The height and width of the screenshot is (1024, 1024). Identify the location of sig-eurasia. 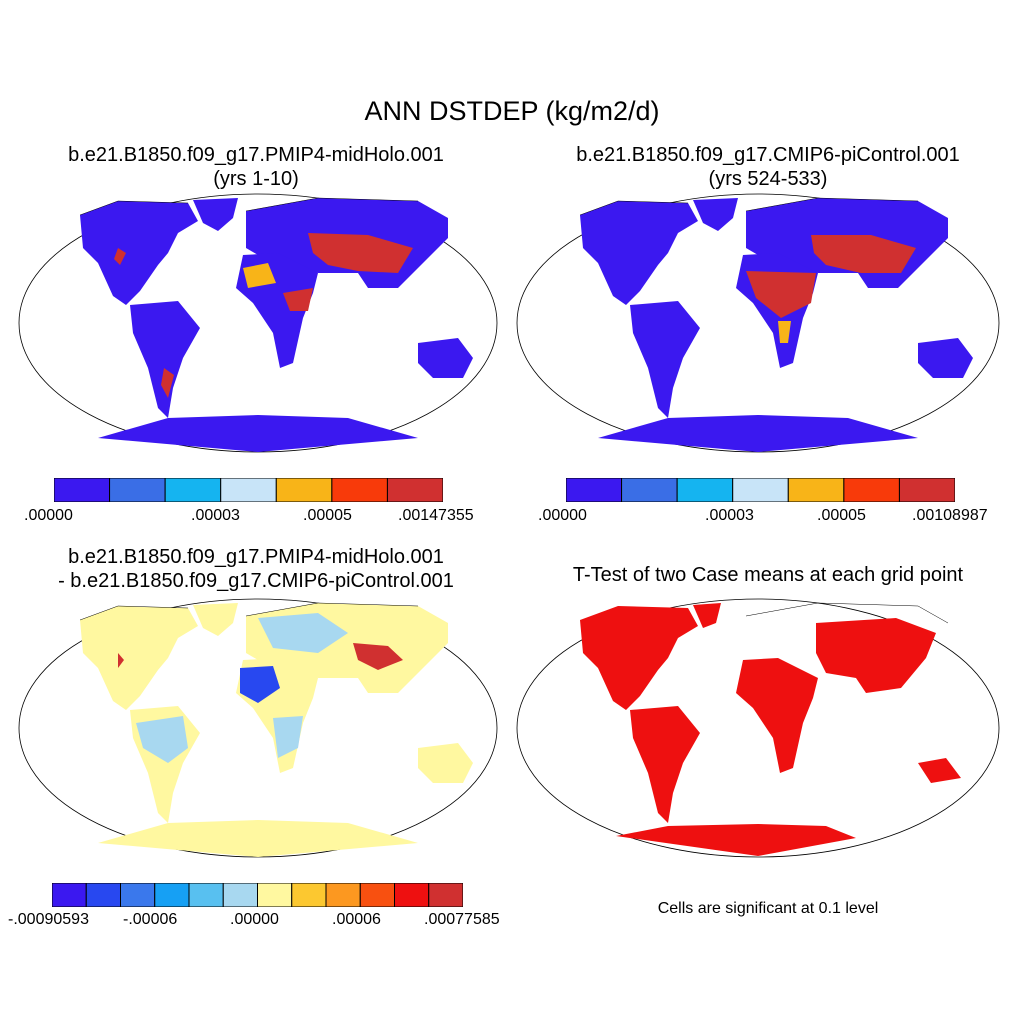
(876, 655).